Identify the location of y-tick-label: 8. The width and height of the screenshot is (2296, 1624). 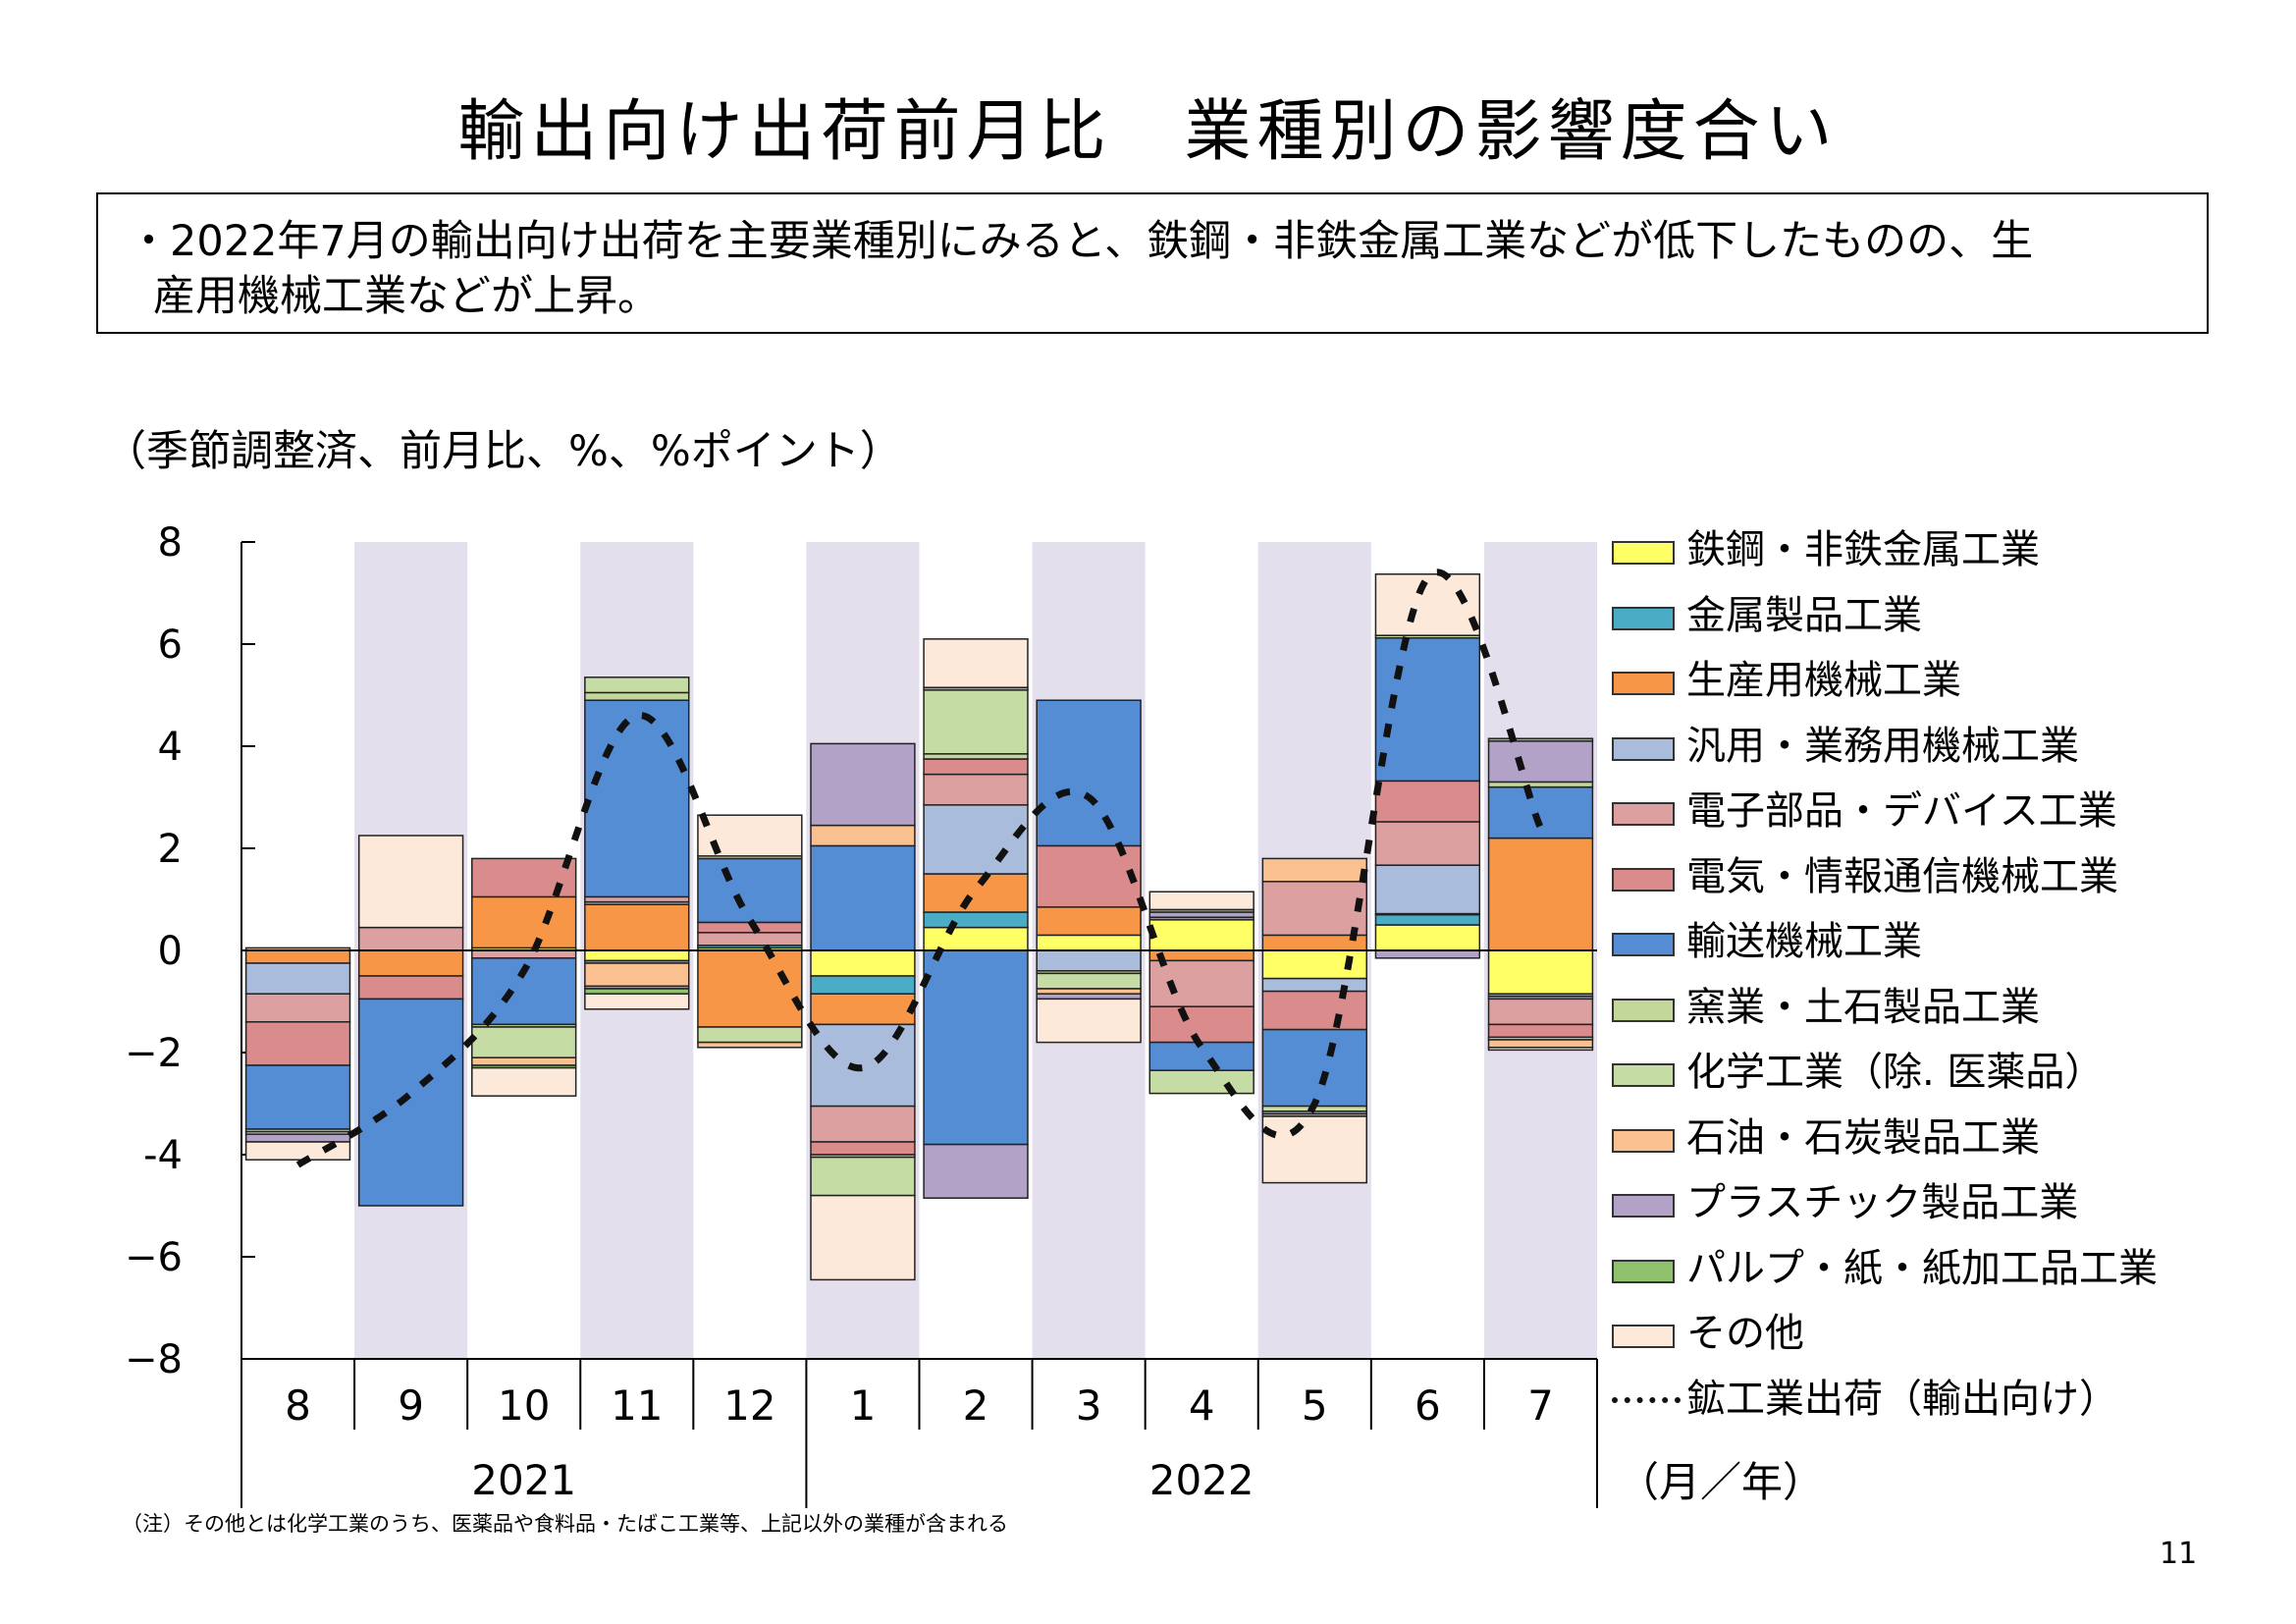
(170, 543).